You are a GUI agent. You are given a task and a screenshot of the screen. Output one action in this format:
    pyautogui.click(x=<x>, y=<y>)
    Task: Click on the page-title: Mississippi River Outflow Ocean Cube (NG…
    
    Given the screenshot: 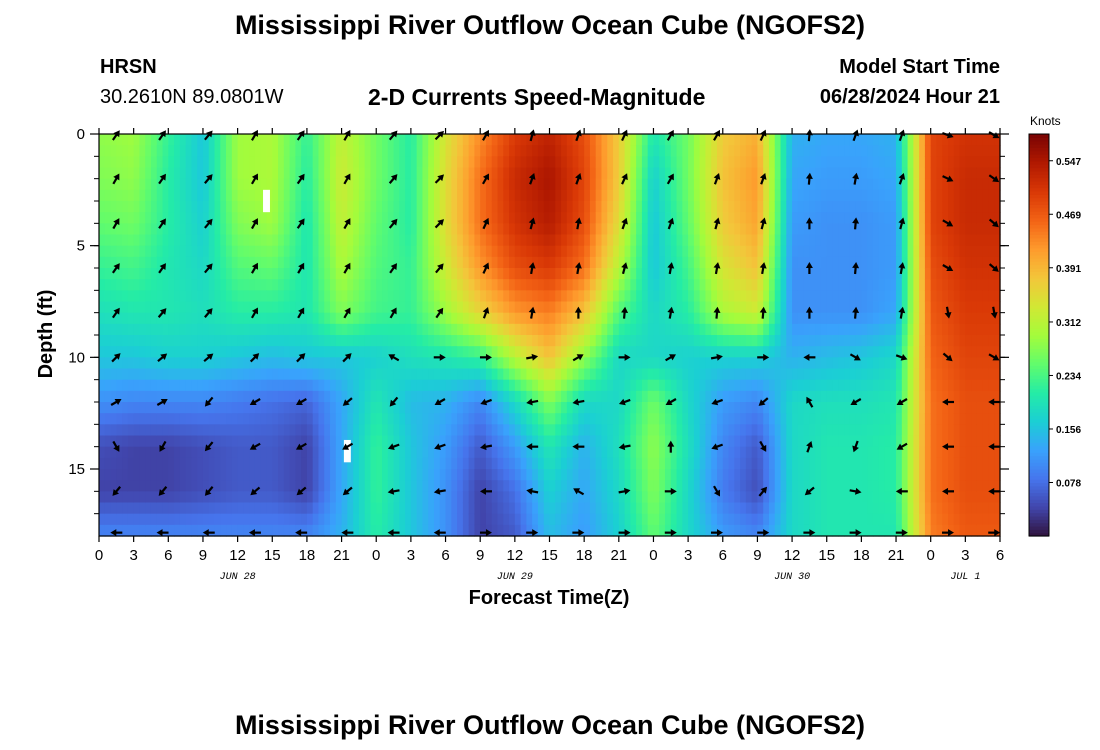 What is the action you would take?
    pyautogui.click(x=550, y=25)
    